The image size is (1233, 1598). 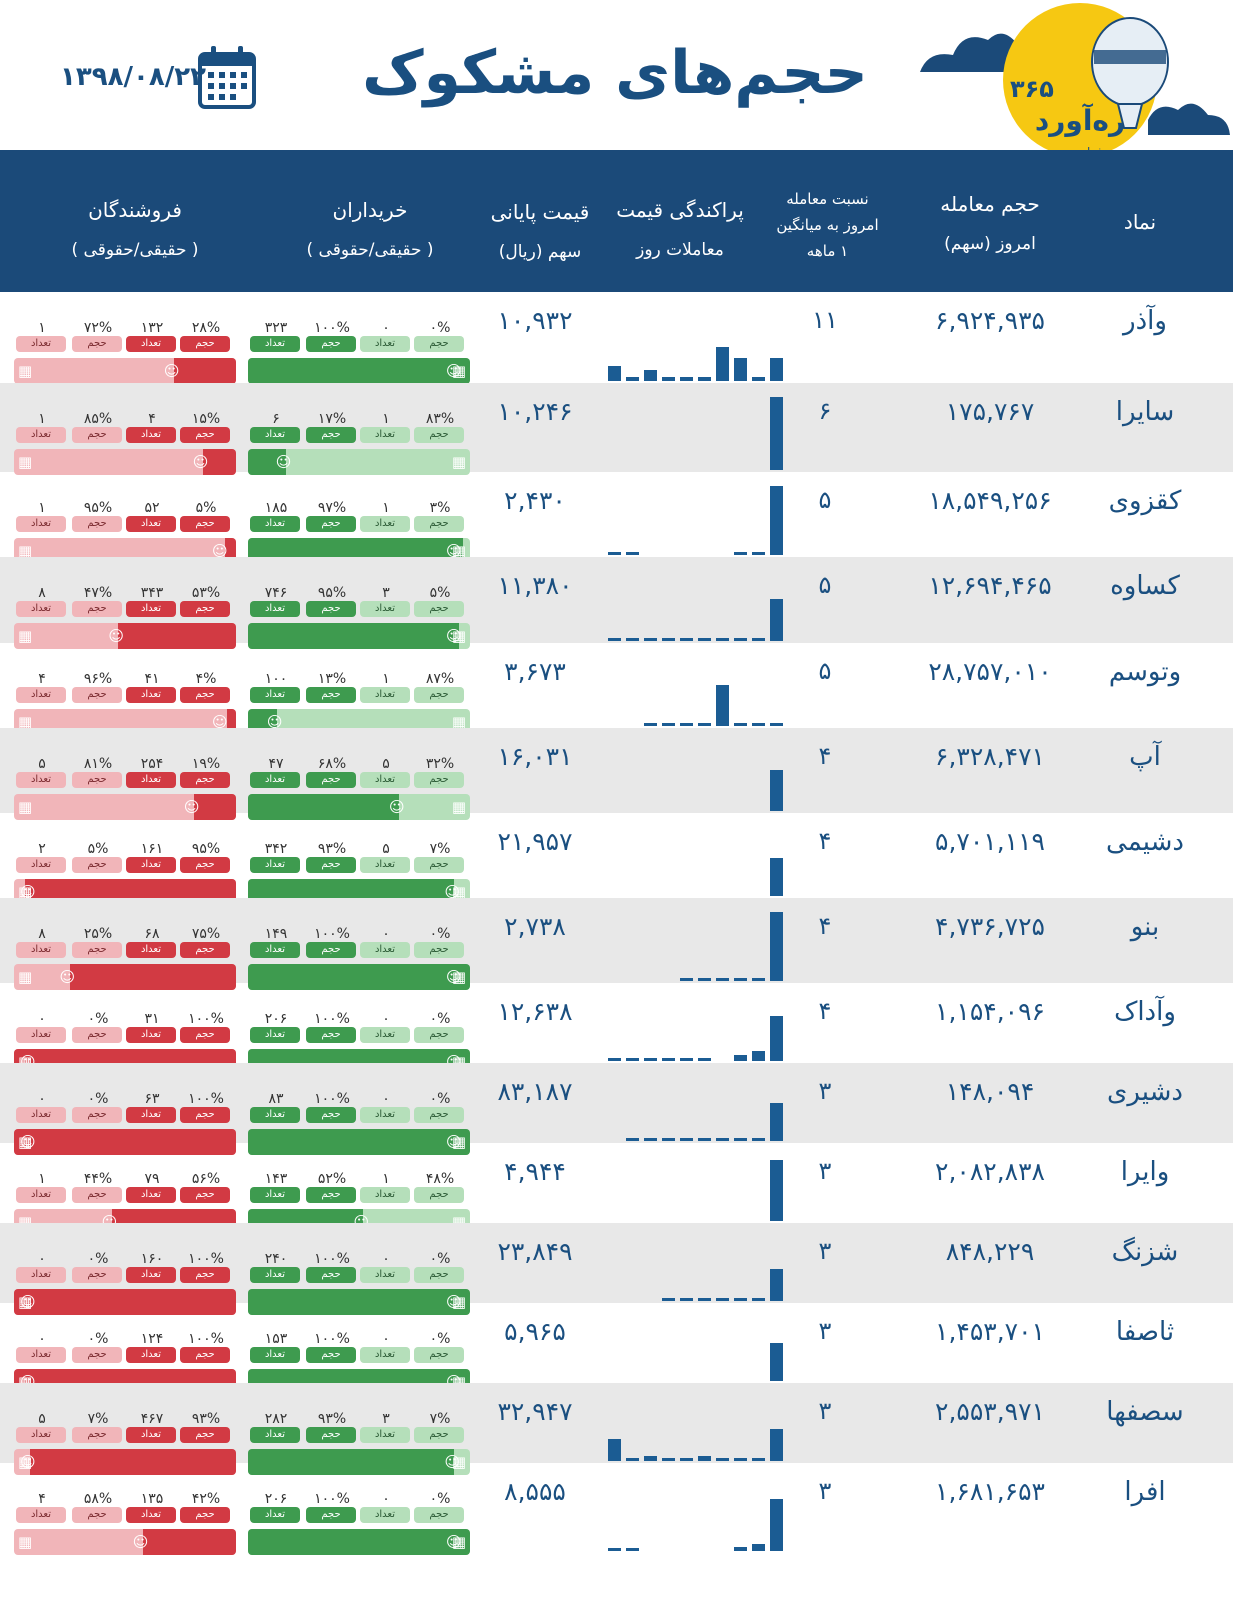 I want to click on buy-corp_cnt-value: ۱۵۳, so click(x=276, y=1339).